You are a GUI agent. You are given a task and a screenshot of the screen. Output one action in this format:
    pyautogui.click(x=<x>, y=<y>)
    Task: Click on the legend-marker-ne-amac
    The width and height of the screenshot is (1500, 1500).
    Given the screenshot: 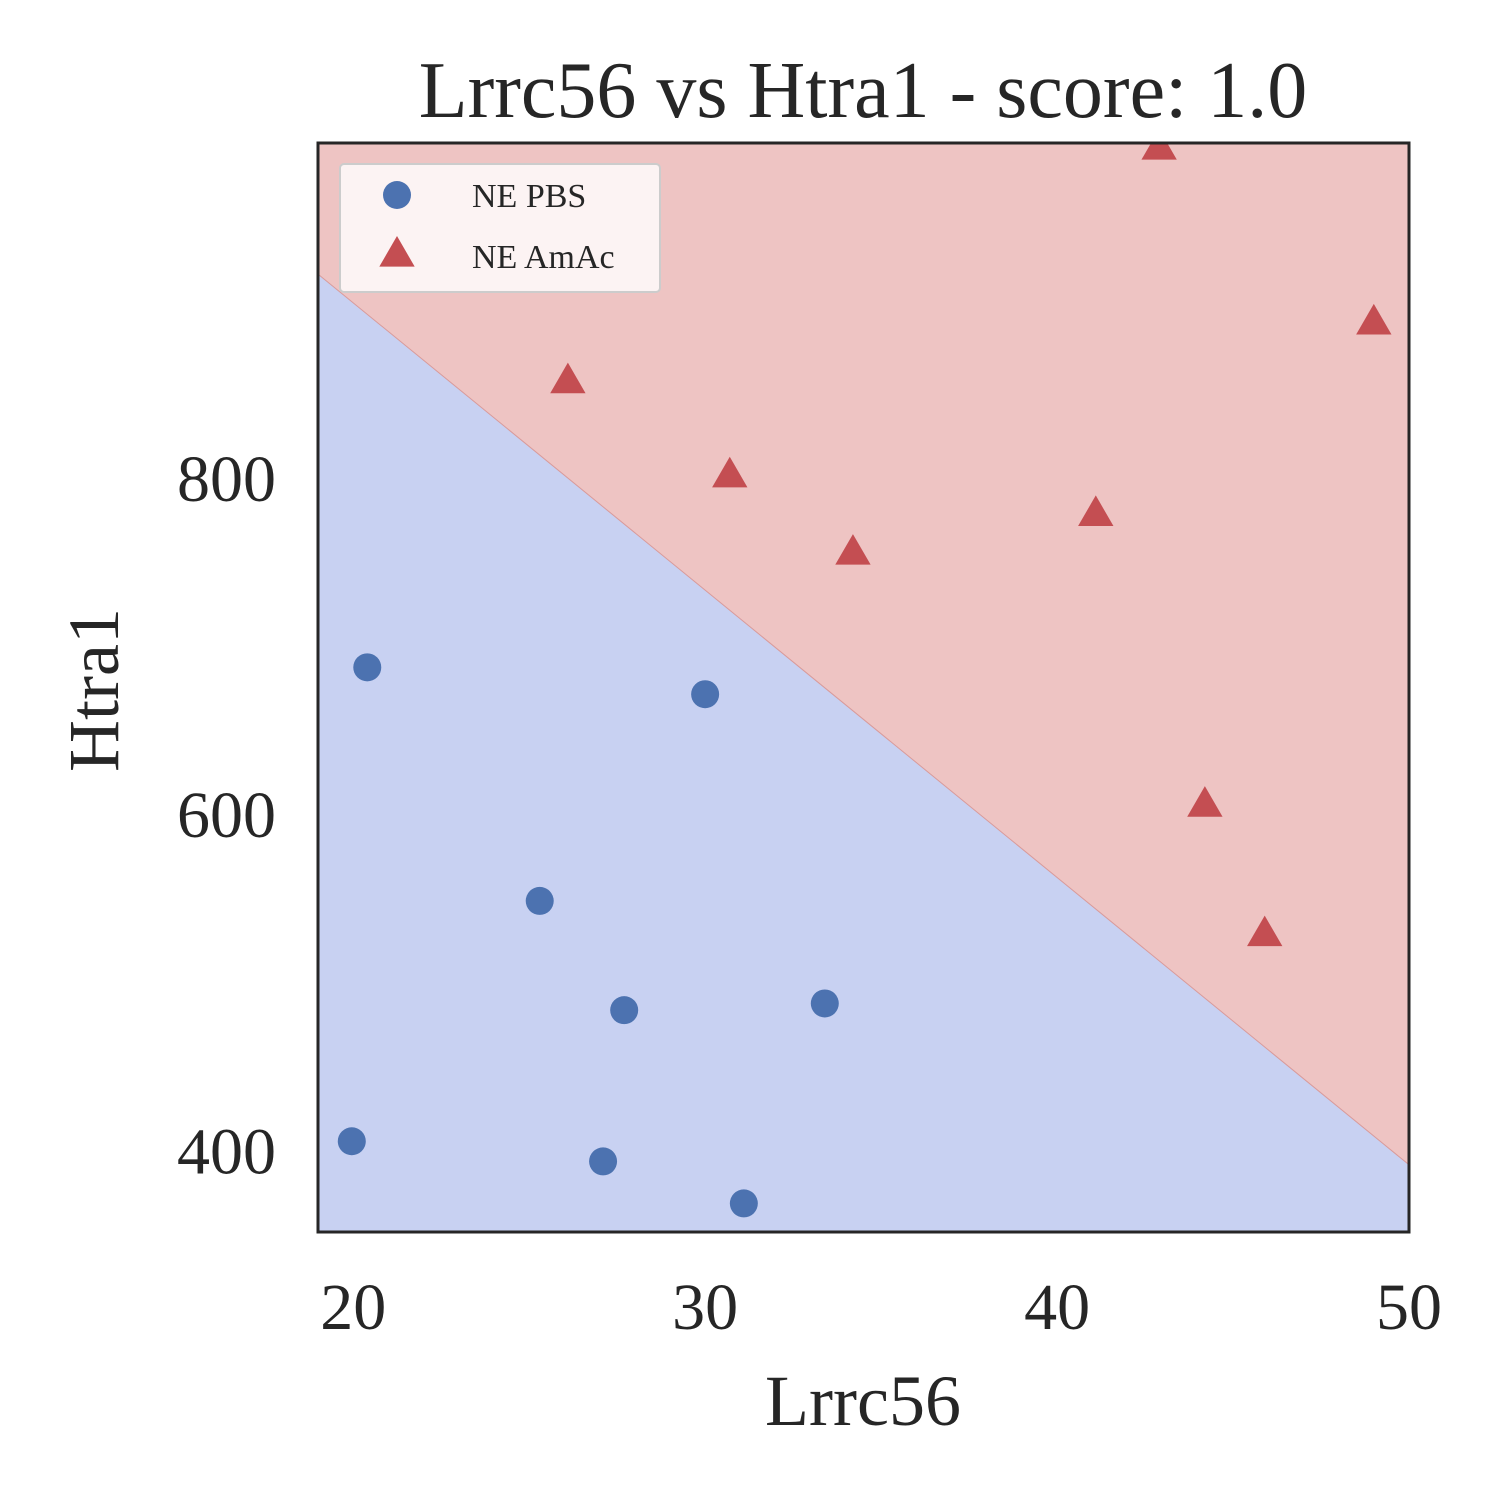 What is the action you would take?
    pyautogui.click(x=397, y=251)
    